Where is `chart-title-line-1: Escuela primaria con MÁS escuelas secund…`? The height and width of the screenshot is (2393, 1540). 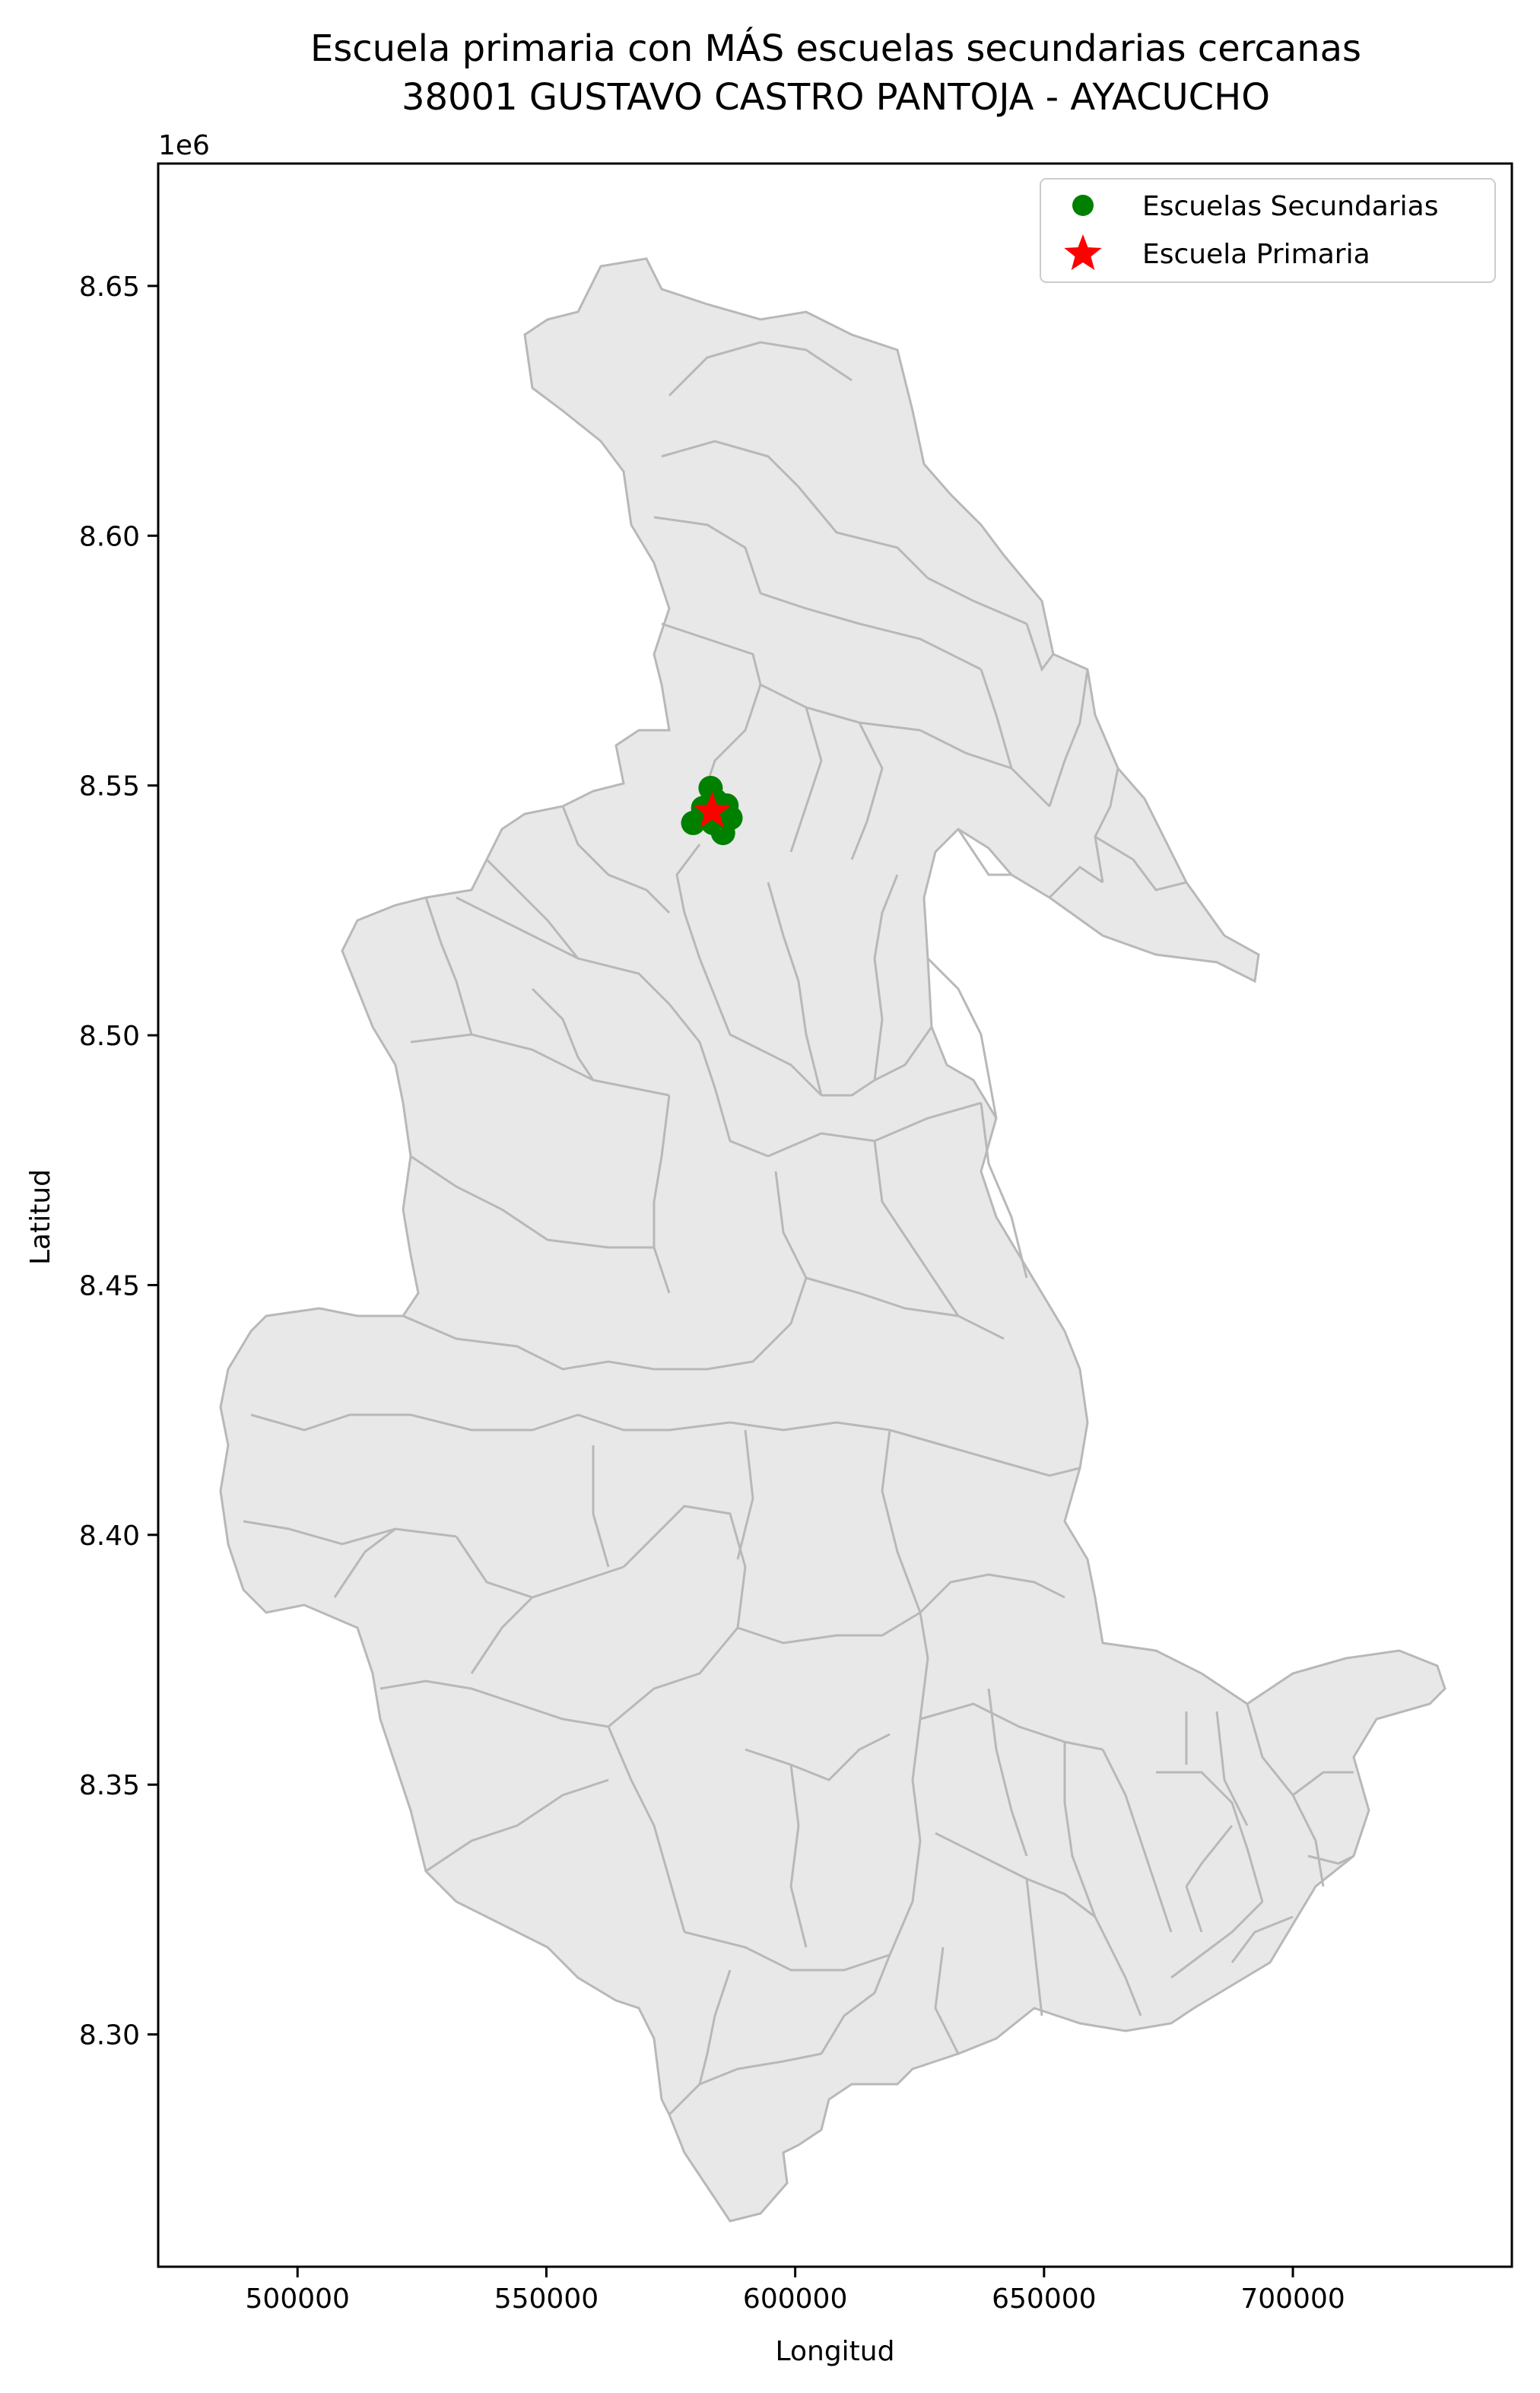 chart-title-line-1: Escuela primaria con MÁS escuelas secund… is located at coordinates (835, 48).